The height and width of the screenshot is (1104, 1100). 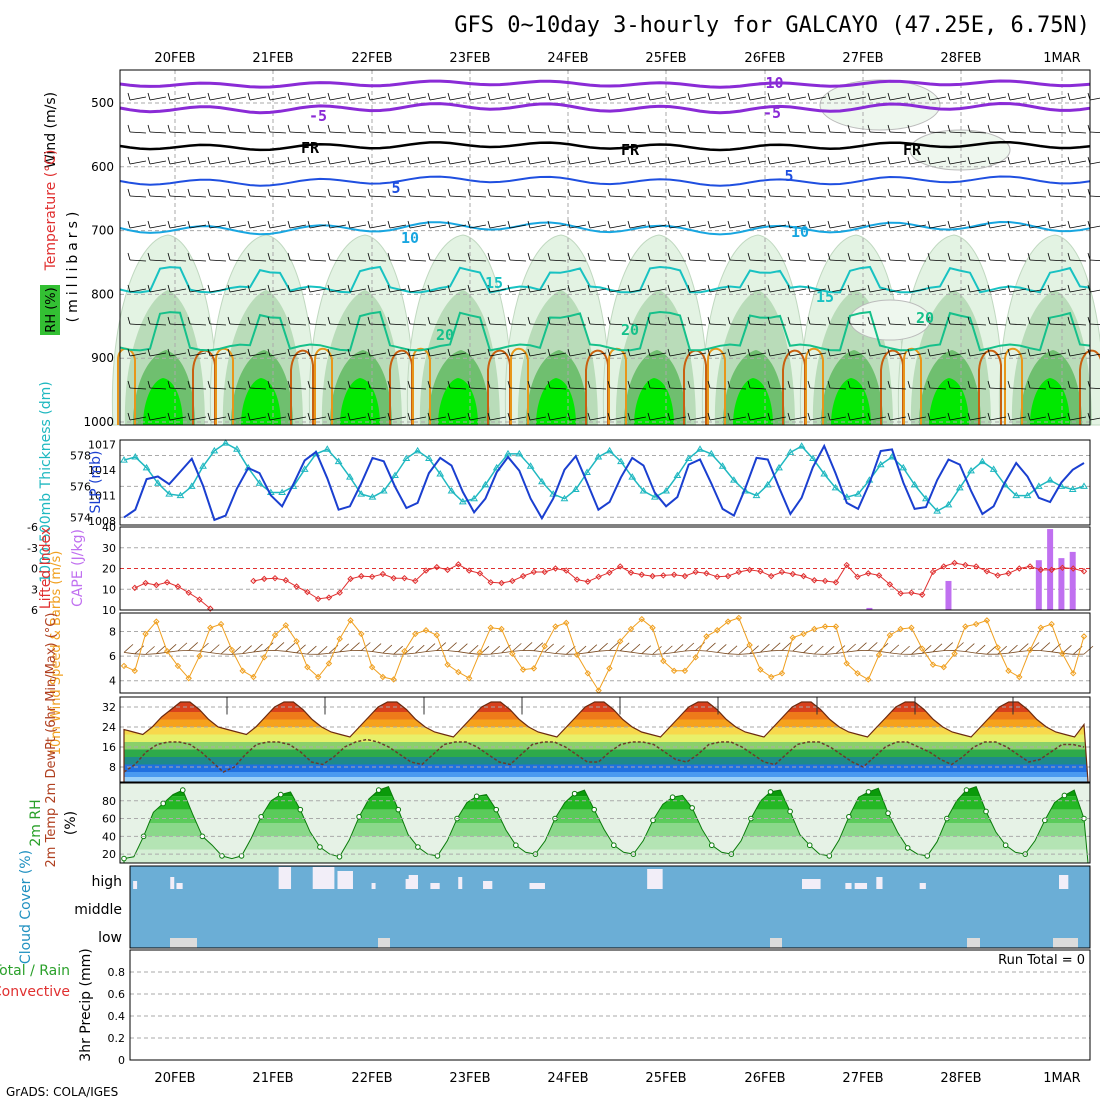 I want to click on date-label-bottom: 23FEB, so click(x=469, y=1078).